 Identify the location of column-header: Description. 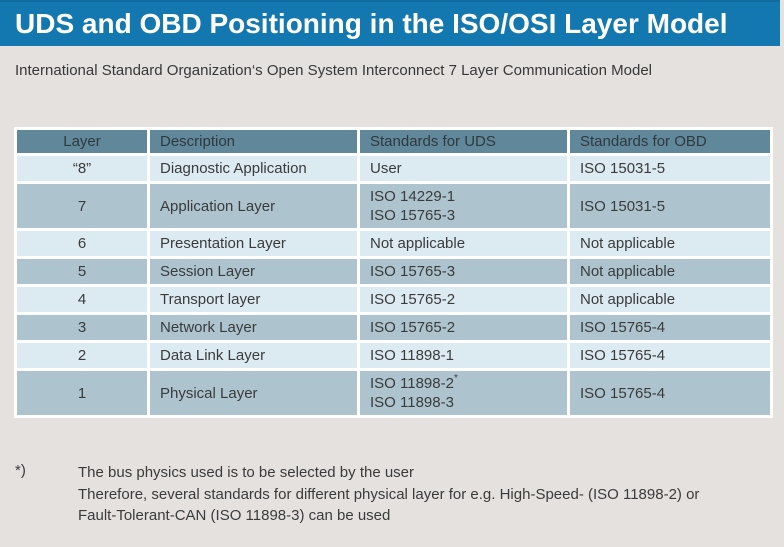
(253, 141).